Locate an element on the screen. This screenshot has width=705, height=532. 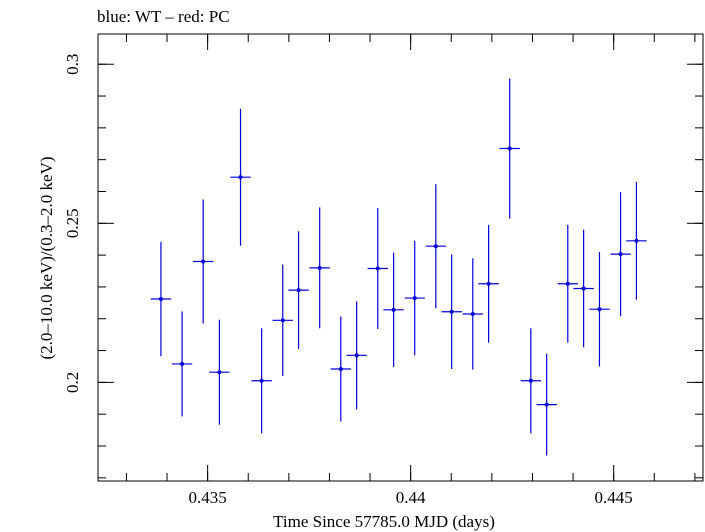
x-tick-label: 0.435 is located at coordinates (208, 497).